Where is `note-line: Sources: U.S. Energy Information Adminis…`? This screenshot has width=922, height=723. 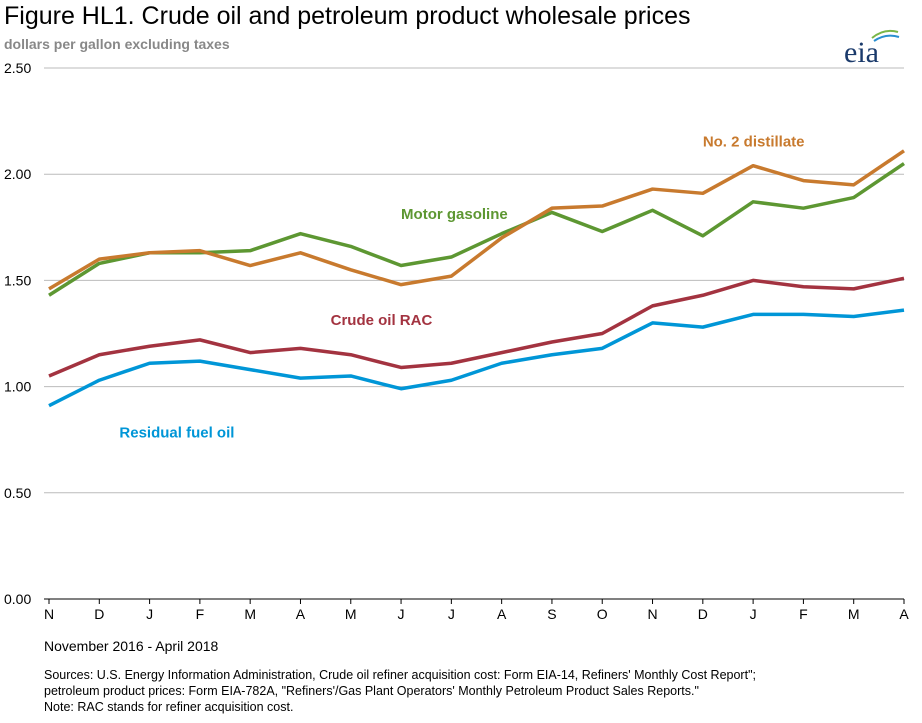 note-line: Sources: U.S. Energy Information Adminis… is located at coordinates (400, 675).